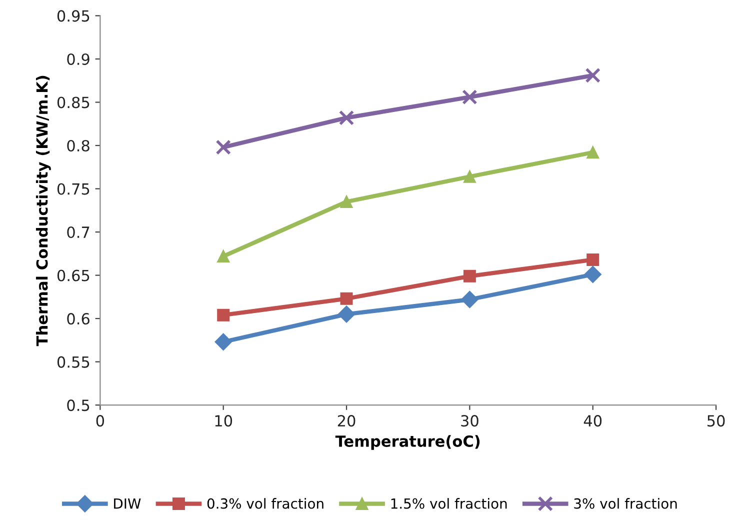 The image size is (742, 524). Describe the element at coordinates (347, 421) in the screenshot. I see `x-tick-label: 20` at that location.